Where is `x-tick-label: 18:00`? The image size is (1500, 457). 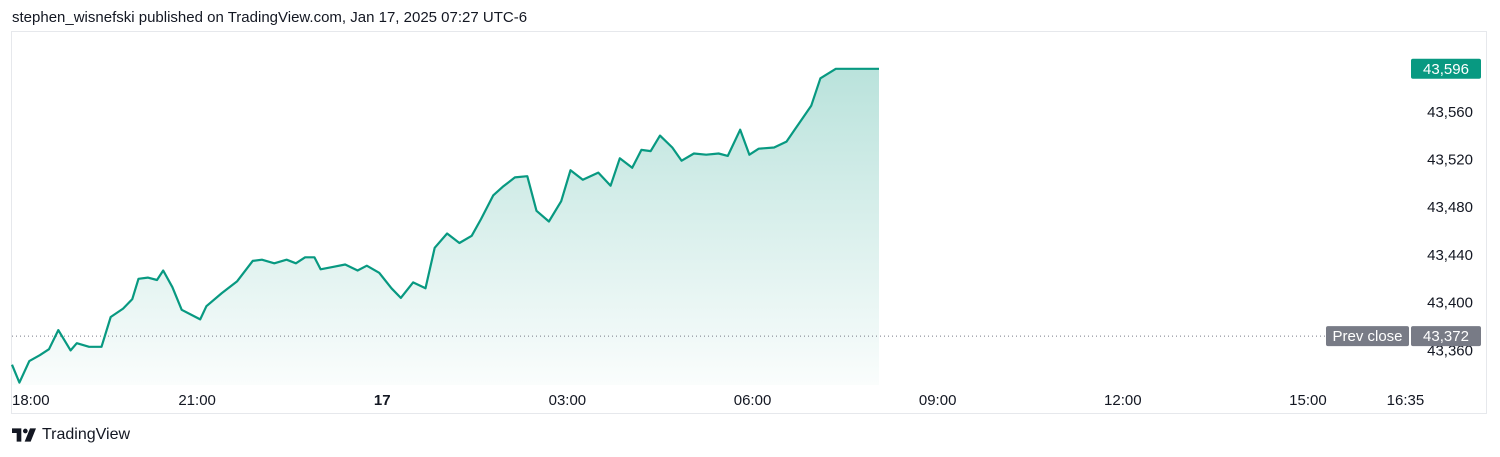
x-tick-label: 18:00 is located at coordinates (31, 400).